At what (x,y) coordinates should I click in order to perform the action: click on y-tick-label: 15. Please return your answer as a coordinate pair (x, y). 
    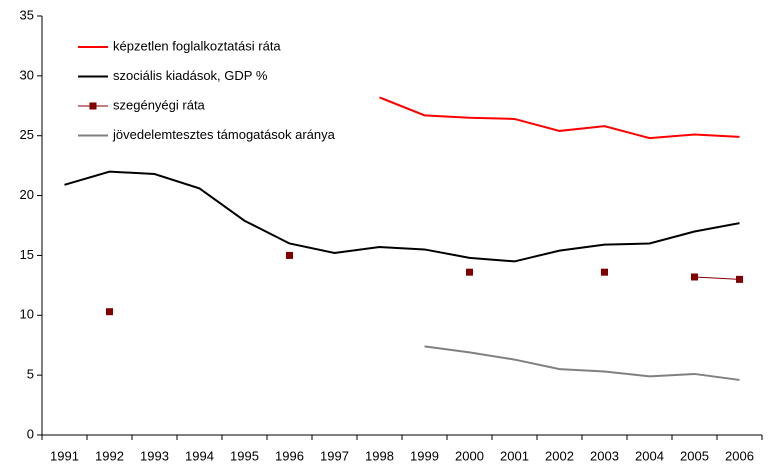
    Looking at the image, I should click on (27, 254).